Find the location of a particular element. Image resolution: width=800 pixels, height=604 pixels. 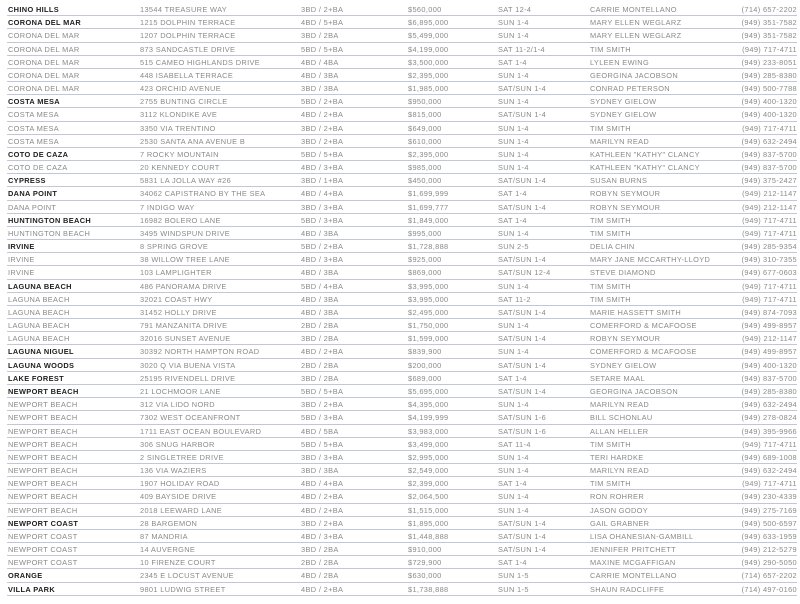

listing-time: SAT 11-2/1-4 is located at coordinates (521, 49).